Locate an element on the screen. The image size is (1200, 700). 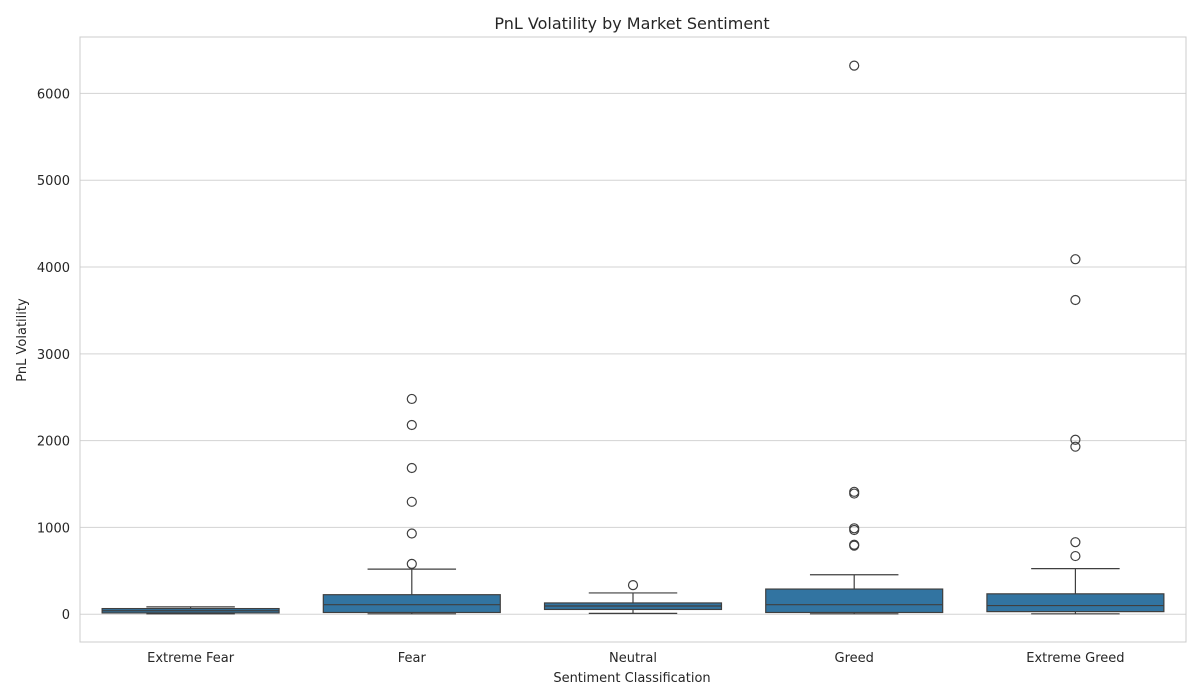
y-tick-label: 3000 is located at coordinates (53, 355).